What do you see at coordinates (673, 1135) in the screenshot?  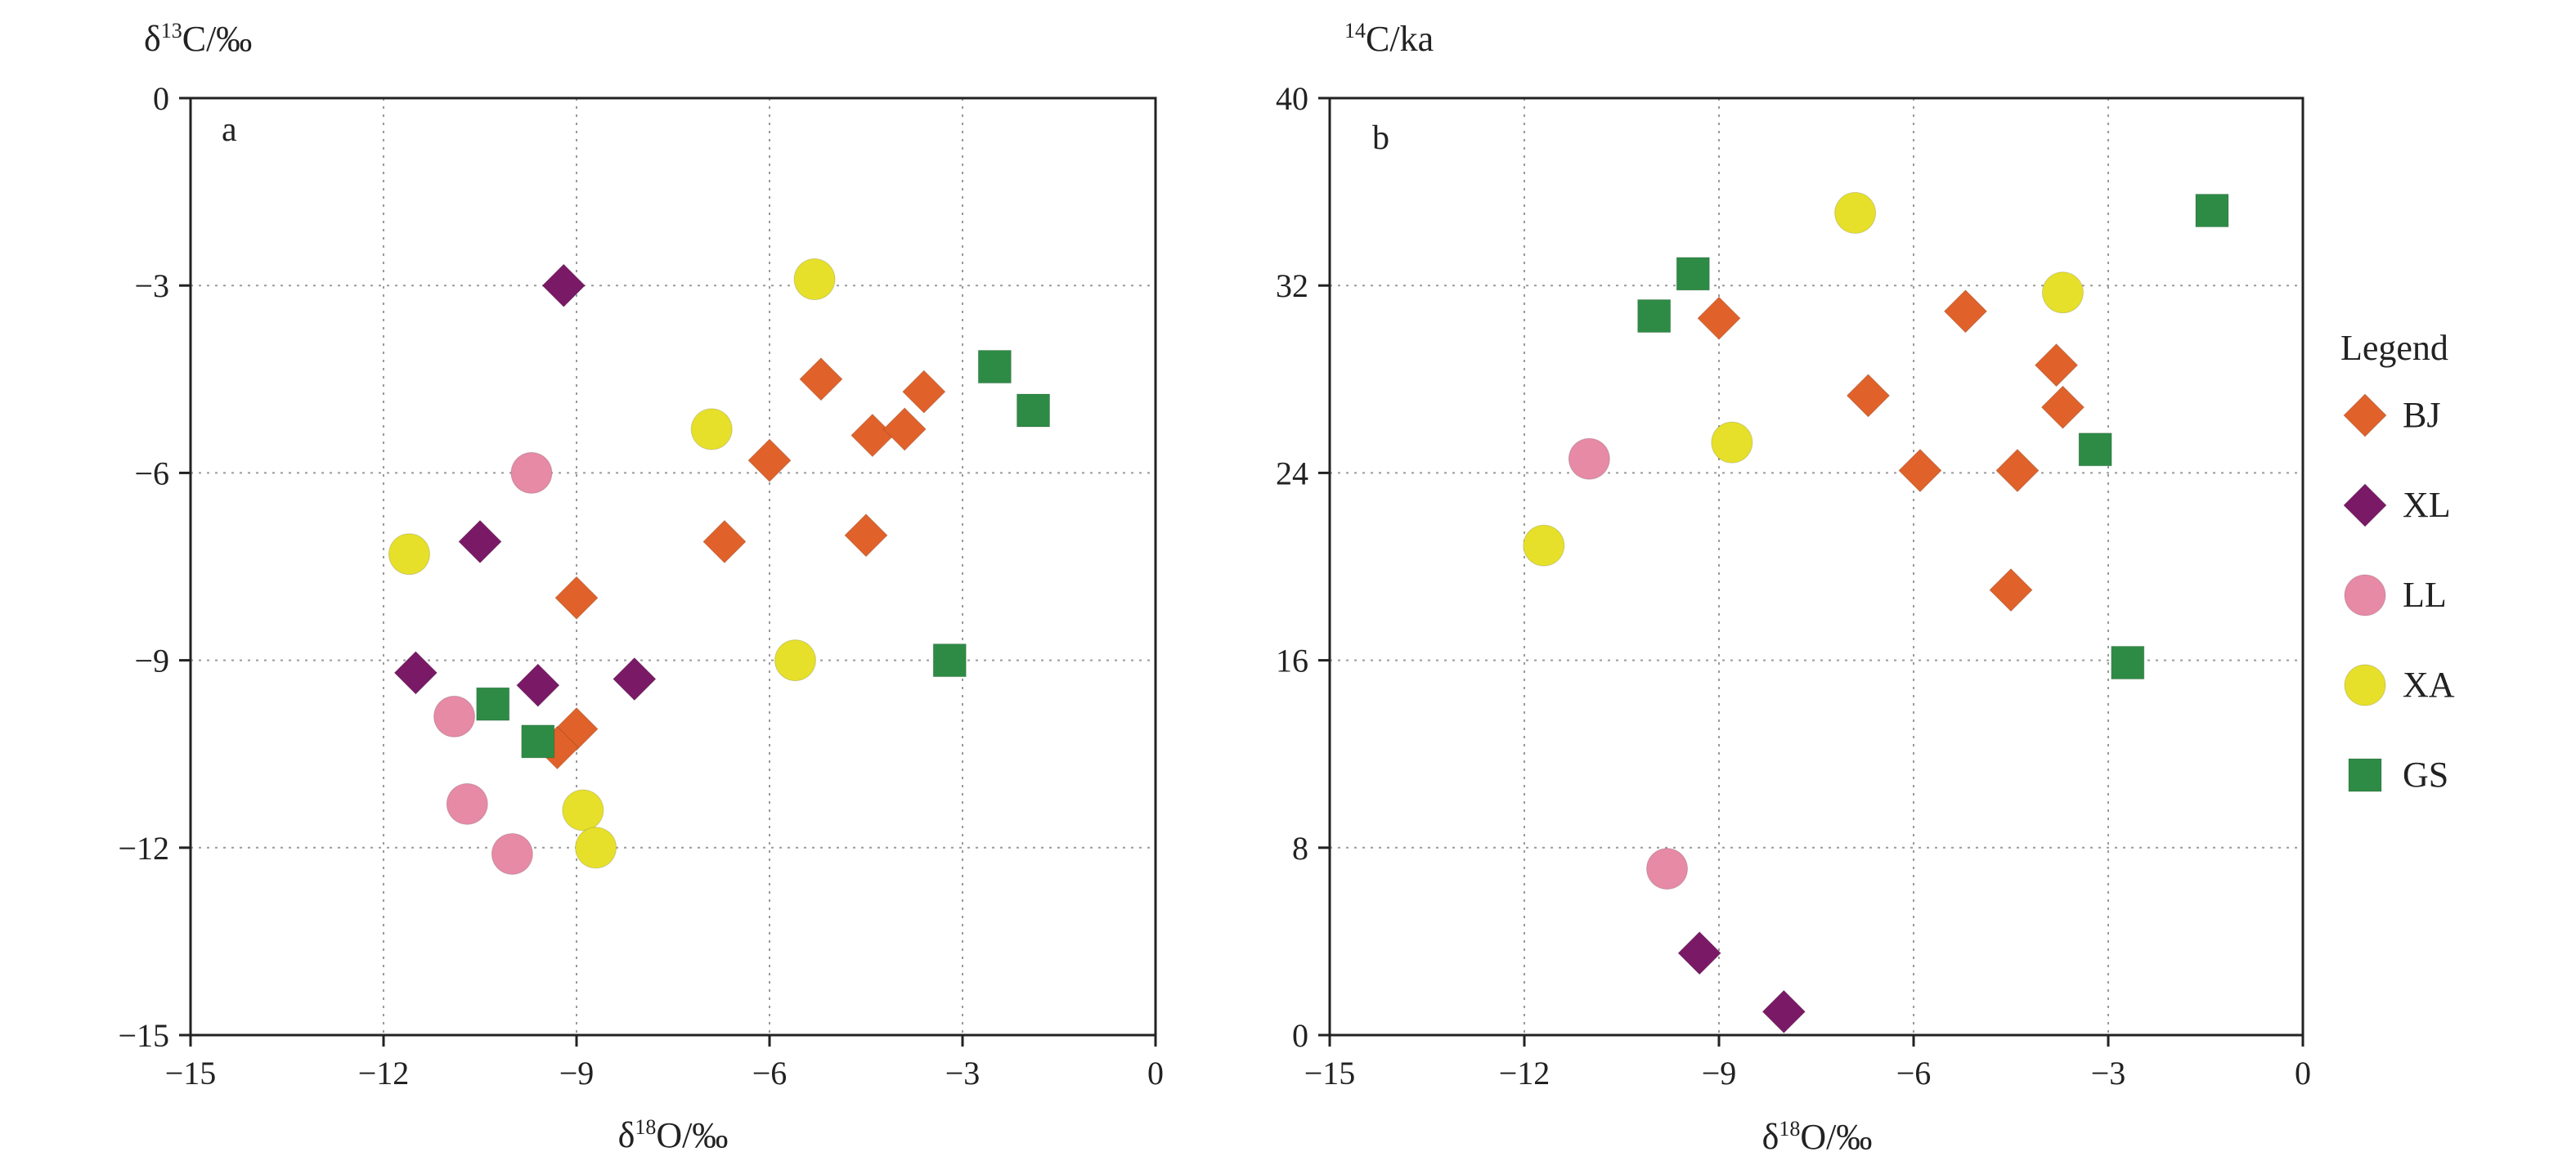 I see `panel-a-xlabel: δ18O/‰` at bounding box center [673, 1135].